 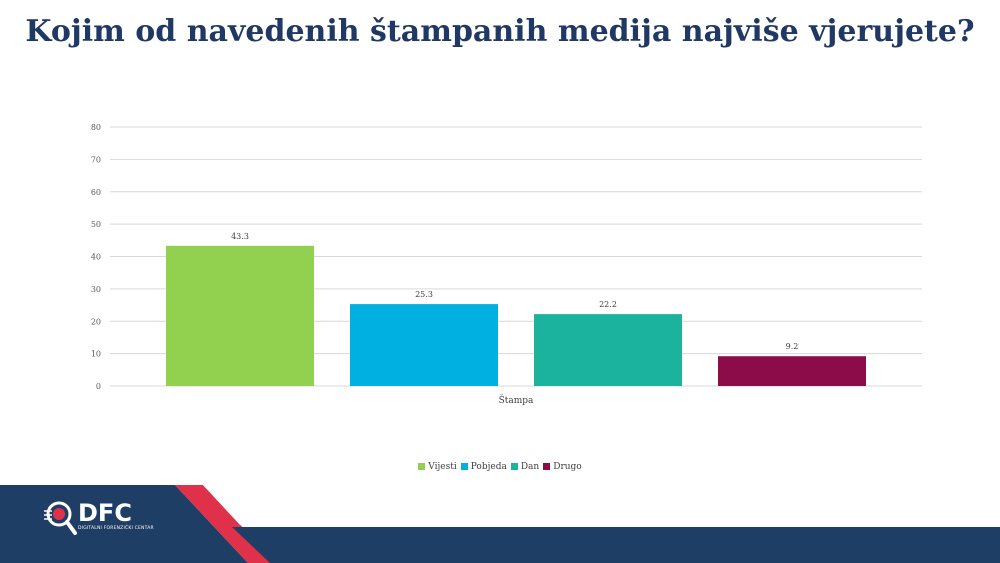 What do you see at coordinates (96, 289) in the screenshot?
I see `y-tick-label: 30` at bounding box center [96, 289].